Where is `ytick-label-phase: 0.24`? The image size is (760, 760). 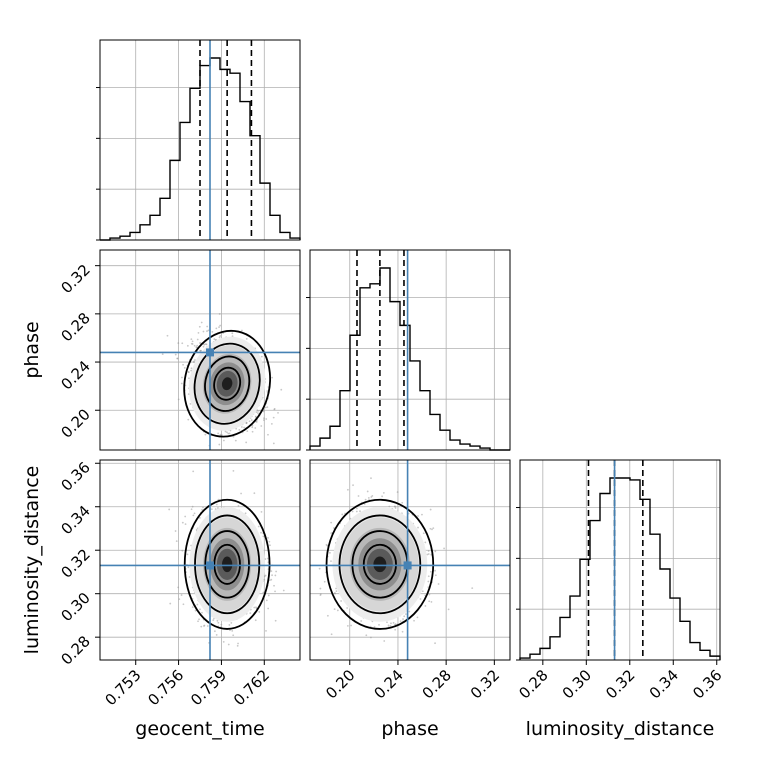 ytick-label-phase: 0.24 is located at coordinates (75, 375).